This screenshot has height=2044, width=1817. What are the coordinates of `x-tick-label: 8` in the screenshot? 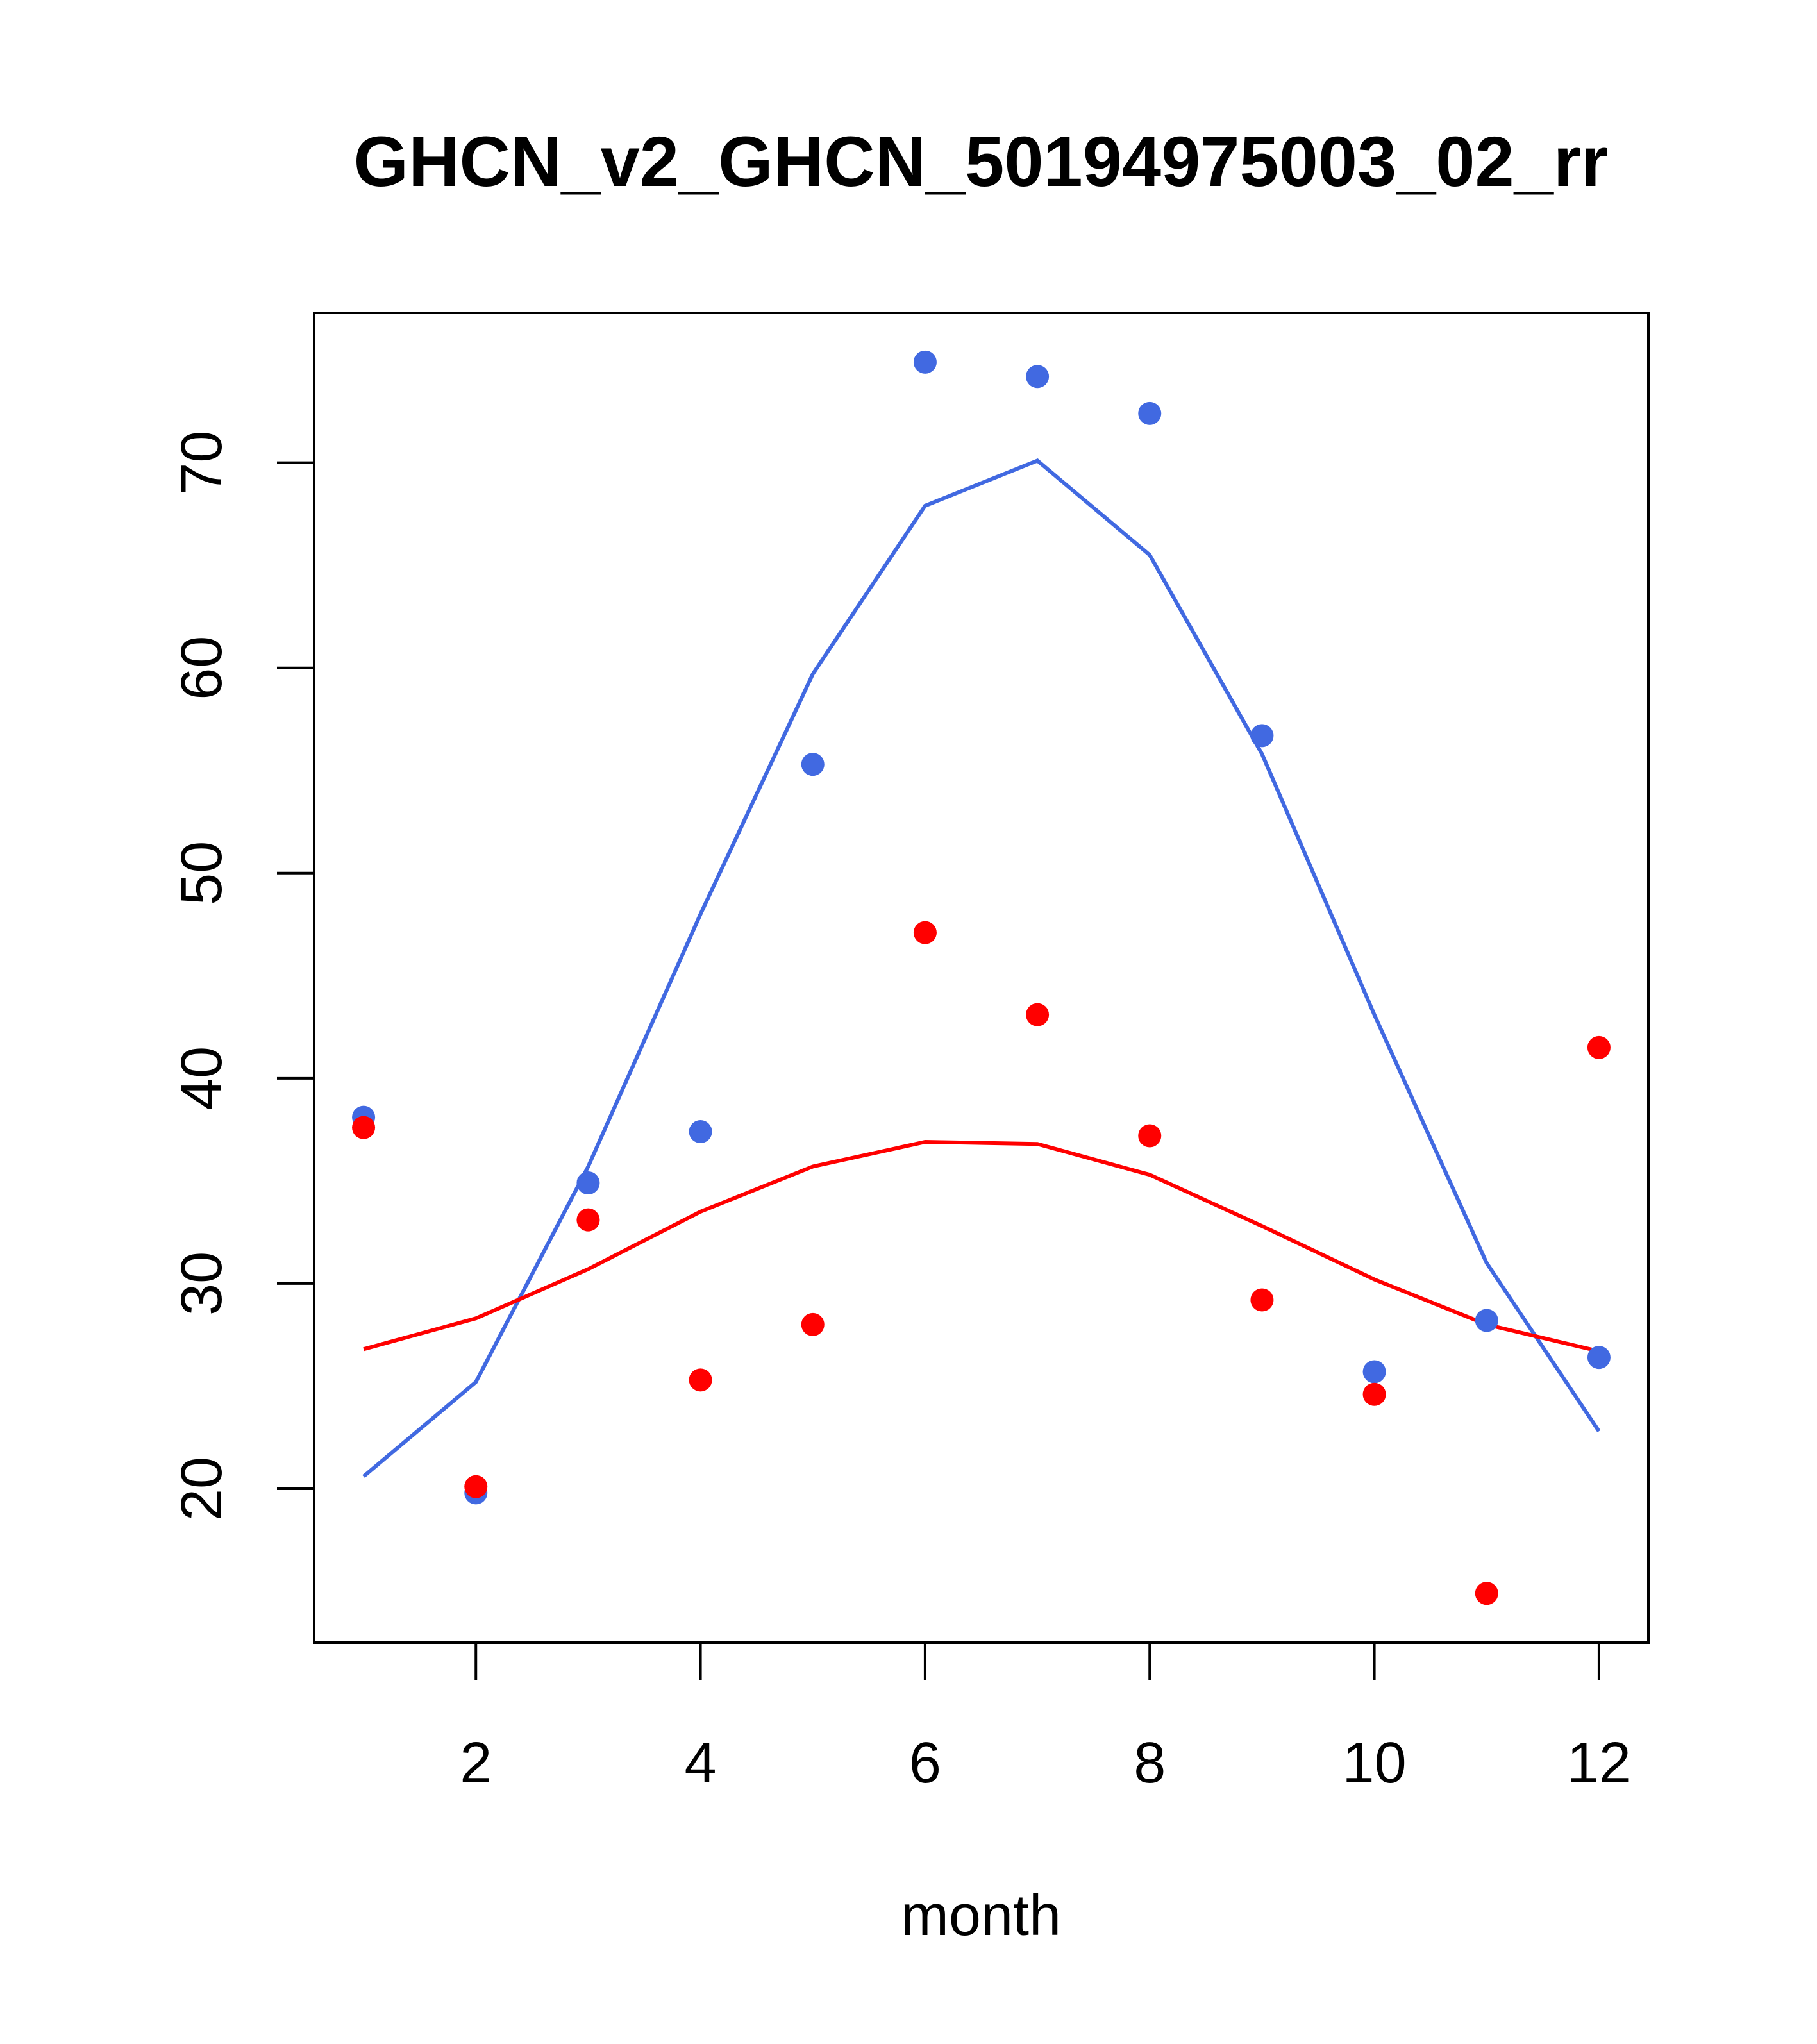 It's located at (1150, 1763).